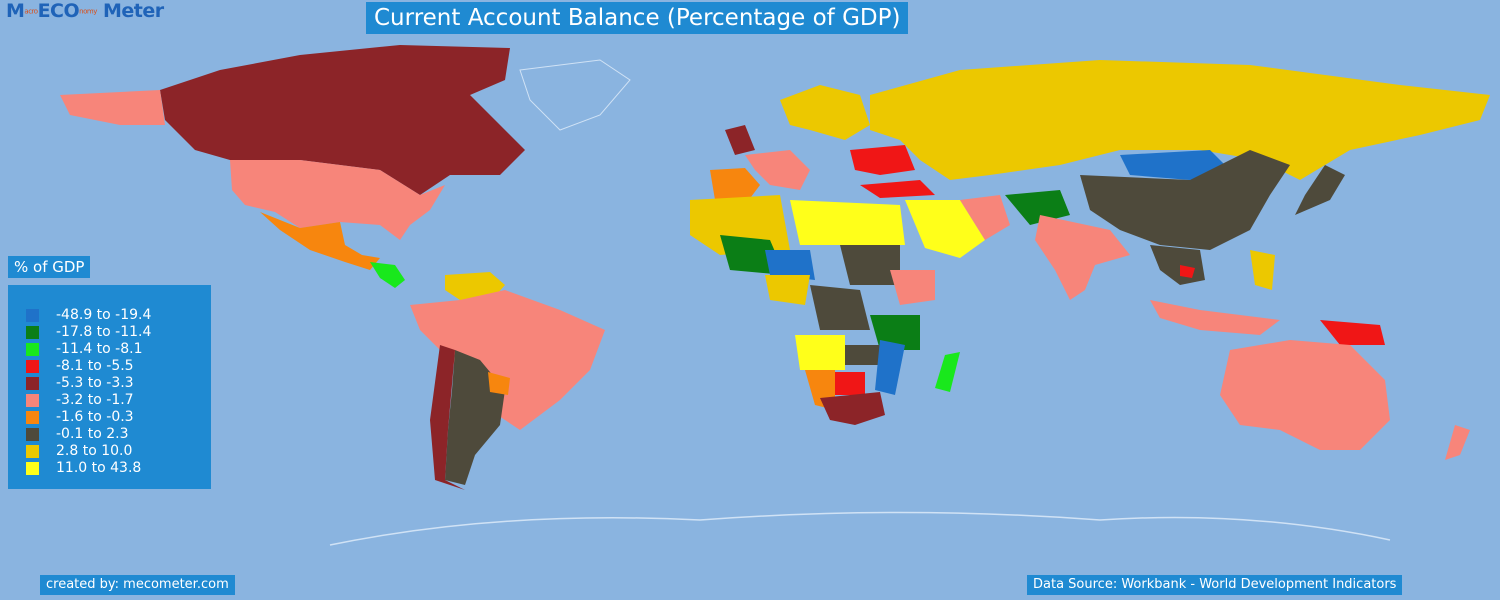 The height and width of the screenshot is (600, 1500). I want to click on legend-item: -8.1 to -5.5, so click(118, 366).